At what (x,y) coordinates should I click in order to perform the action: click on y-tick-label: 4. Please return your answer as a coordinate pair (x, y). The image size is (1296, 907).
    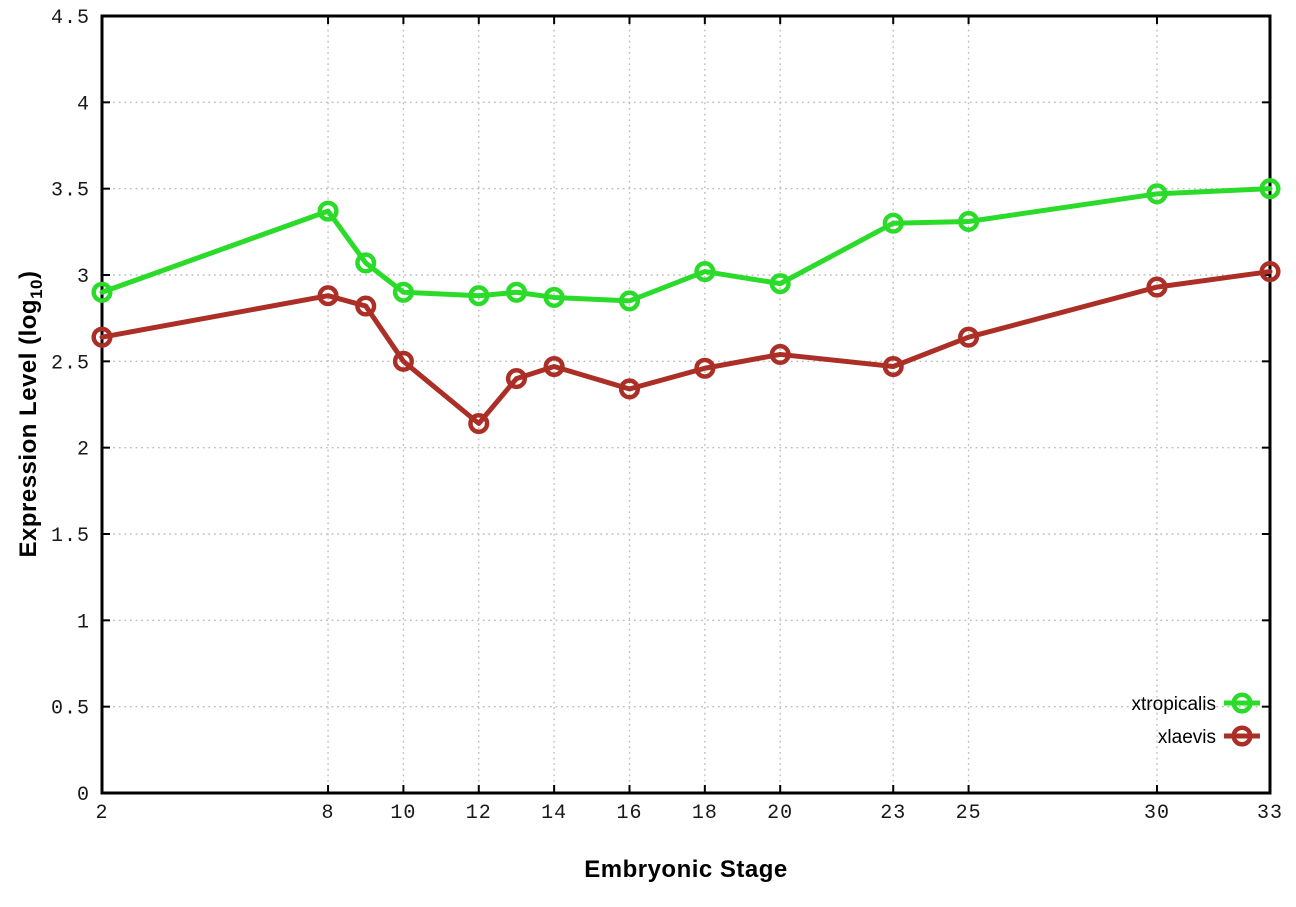
    Looking at the image, I should click on (83, 104).